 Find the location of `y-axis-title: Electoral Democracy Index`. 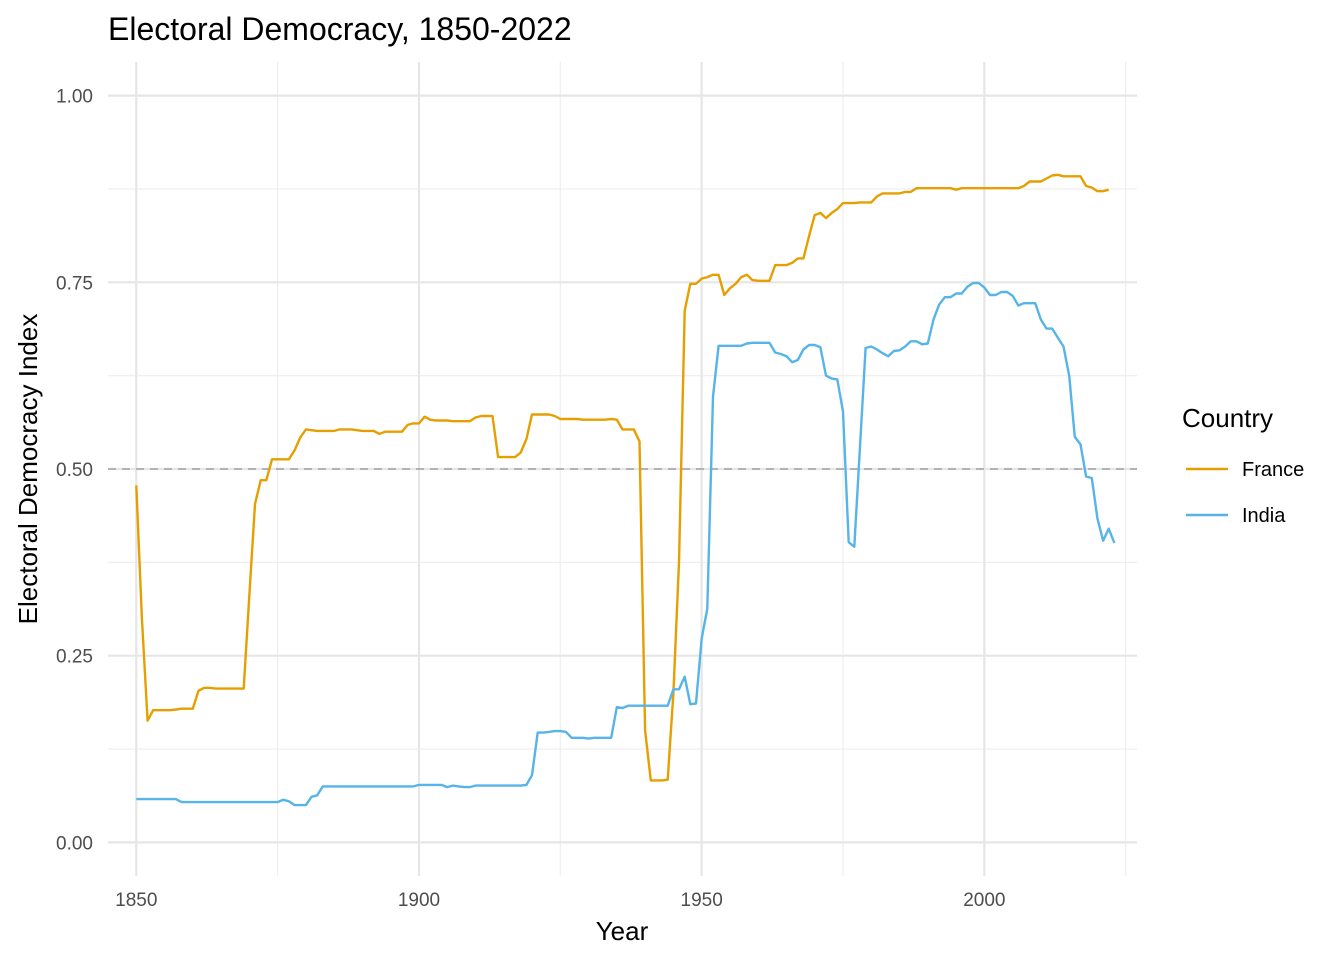

y-axis-title: Electoral Democracy Index is located at coordinates (28, 469).